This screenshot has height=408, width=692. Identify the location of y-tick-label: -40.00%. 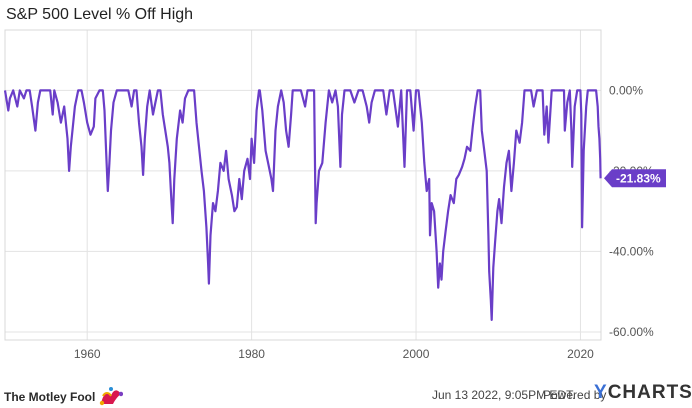
(631, 251).